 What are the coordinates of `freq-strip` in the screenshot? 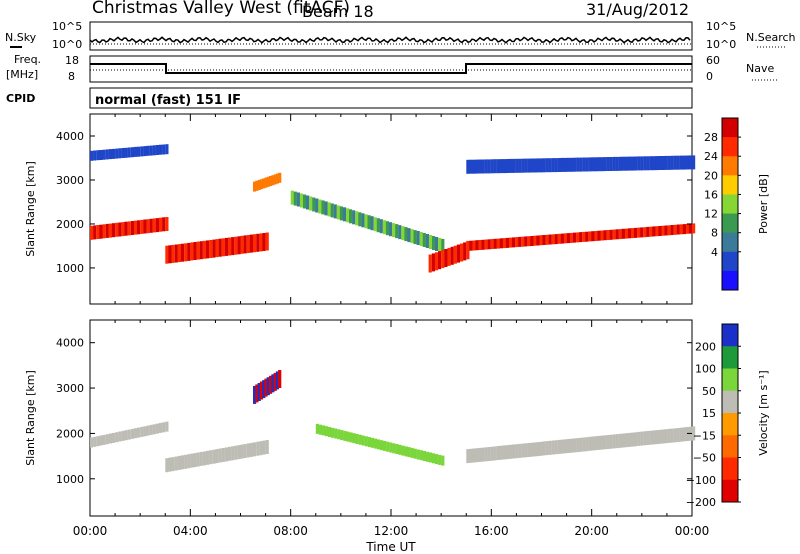 It's located at (391, 69).